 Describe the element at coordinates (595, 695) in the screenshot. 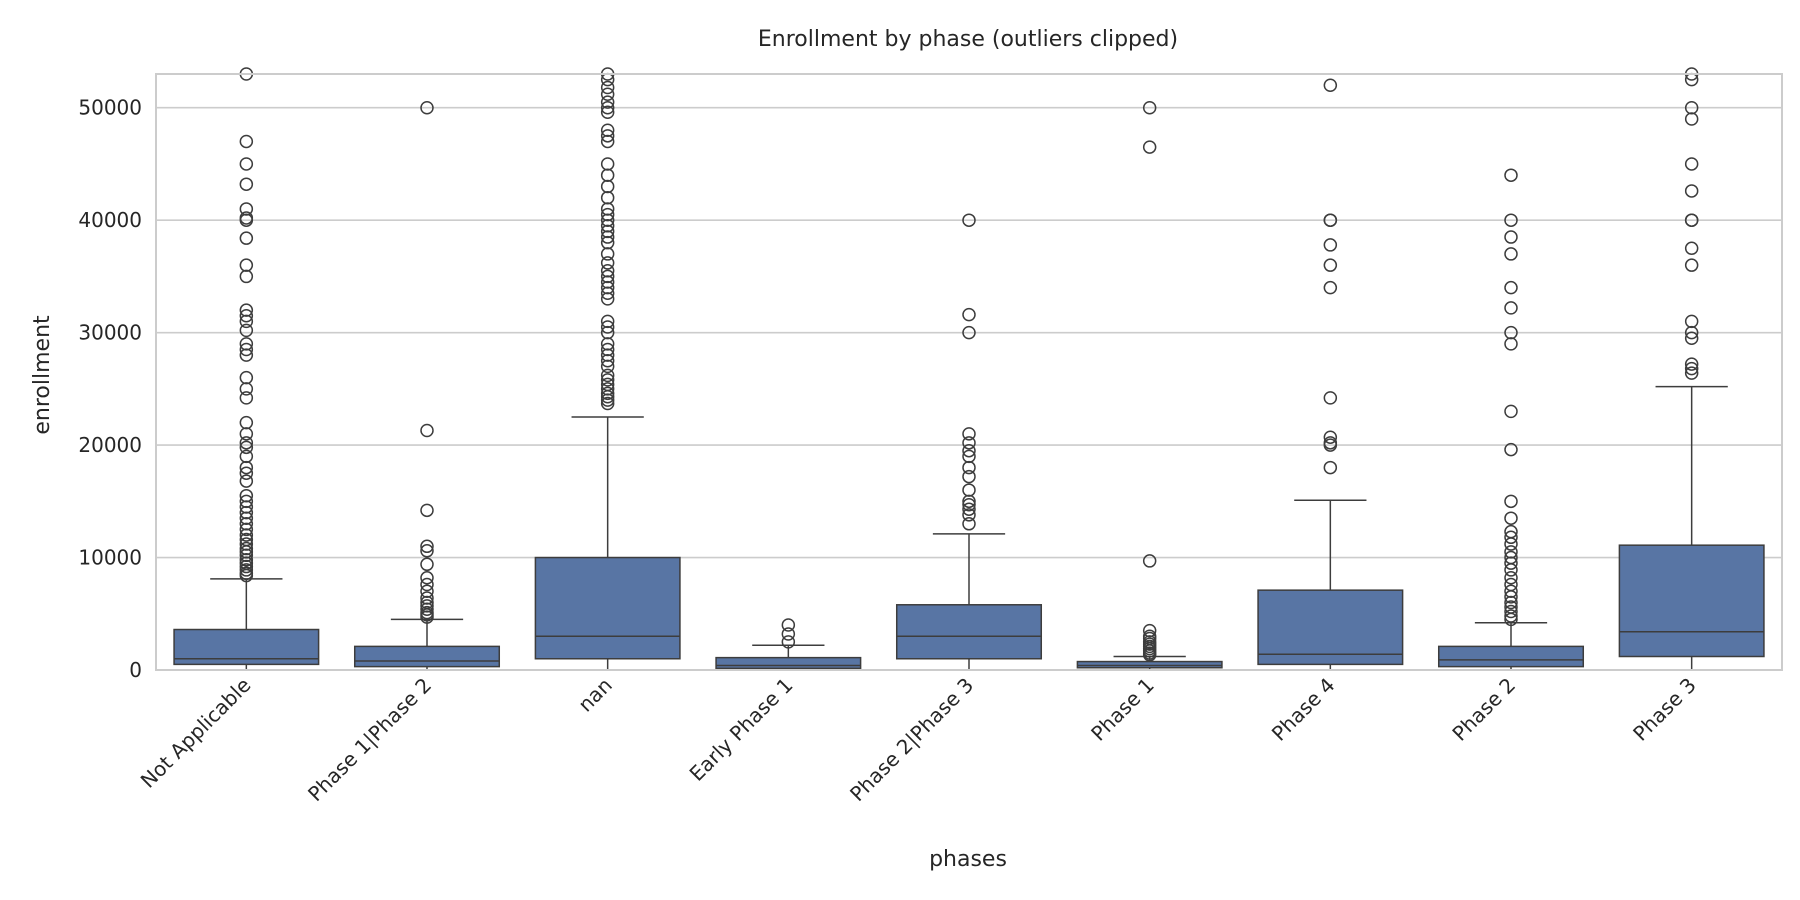

I see `x-tick-label: nan` at that location.